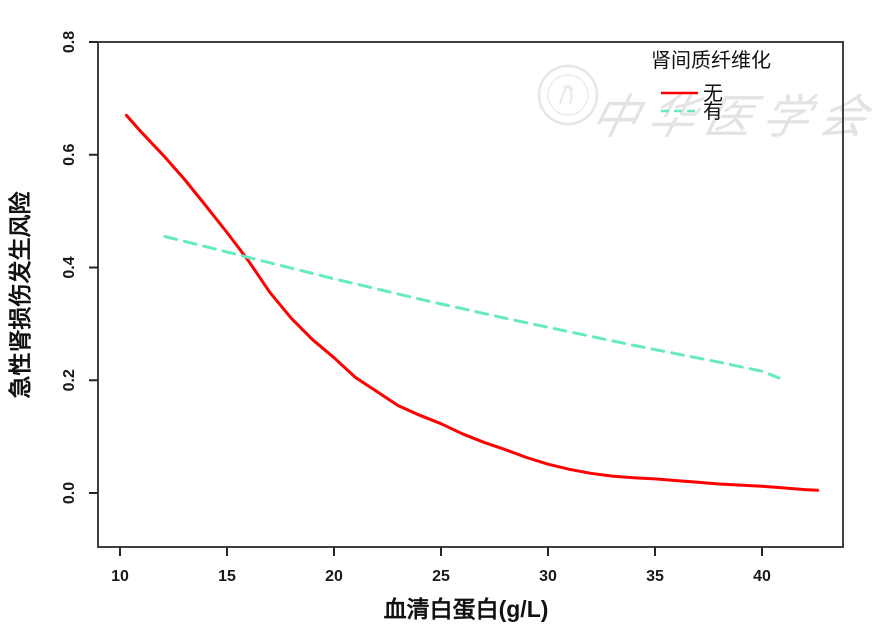 Image resolution: width=879 pixels, height=632 pixels. What do you see at coordinates (655, 576) in the screenshot?
I see `x-tick-label: 35` at bounding box center [655, 576].